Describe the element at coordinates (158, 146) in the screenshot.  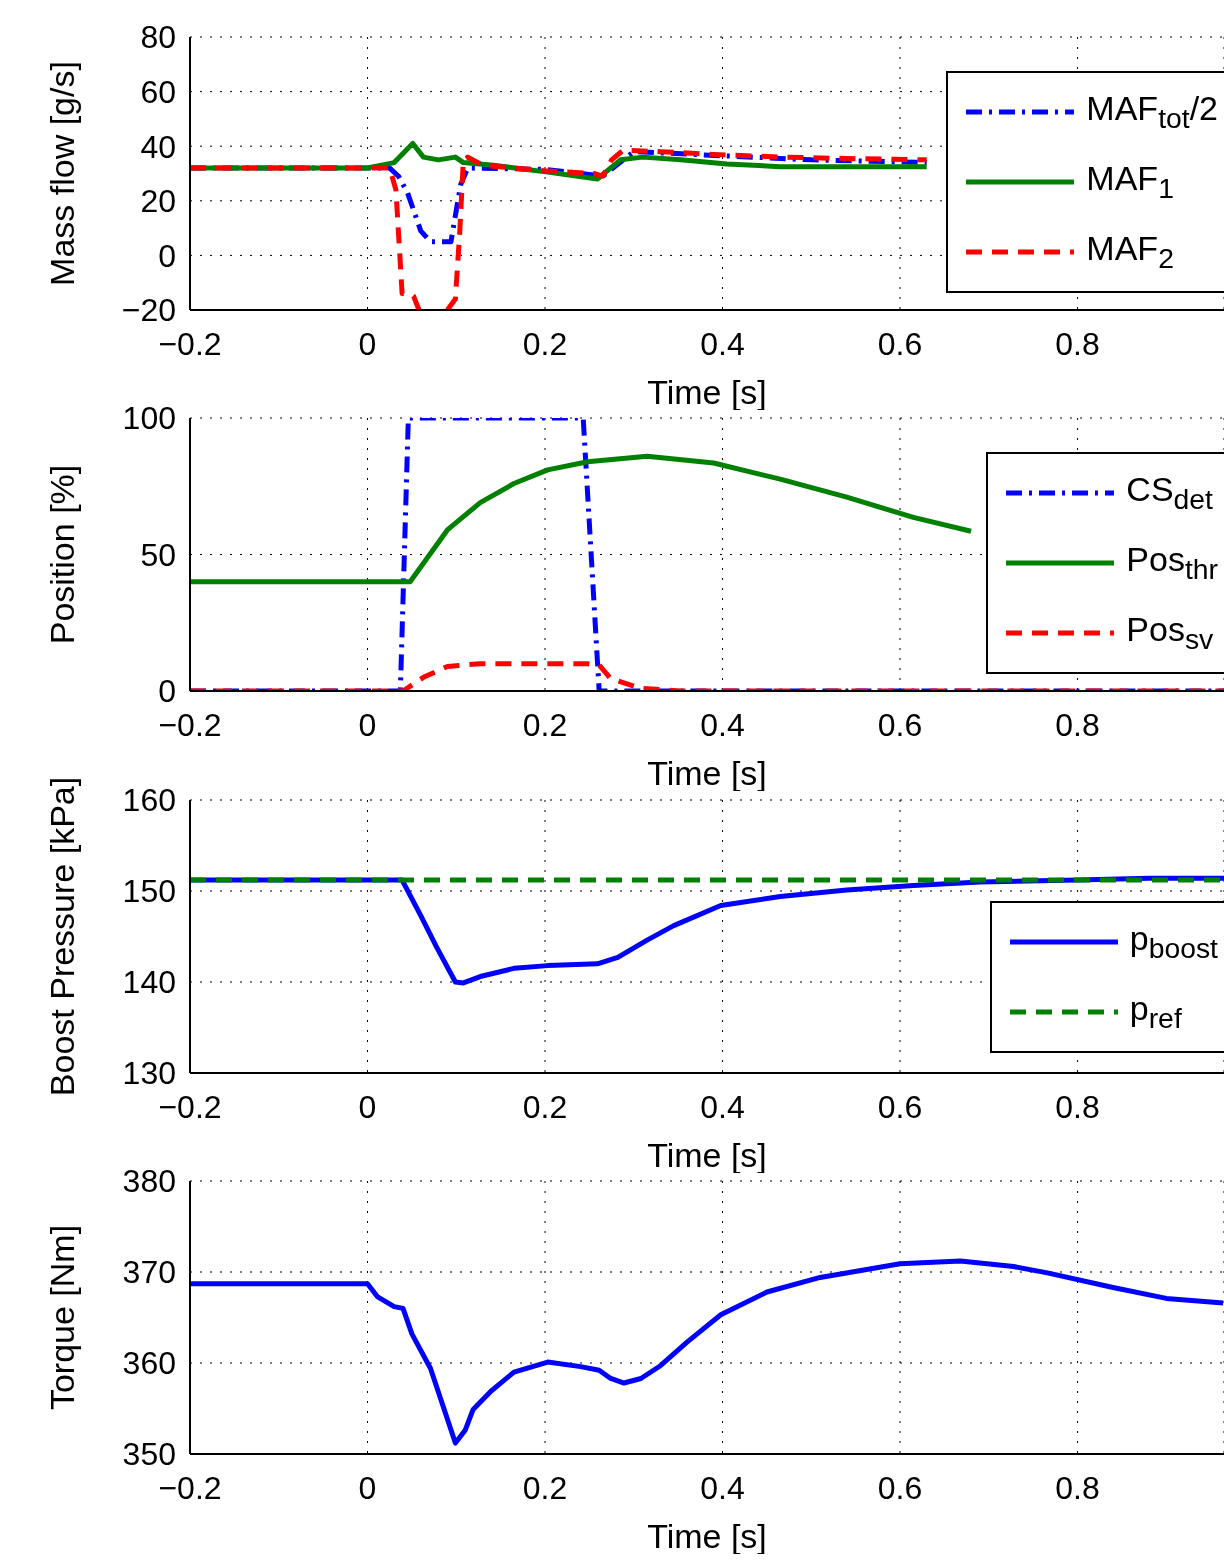
I see `y-tick-label: 40` at that location.